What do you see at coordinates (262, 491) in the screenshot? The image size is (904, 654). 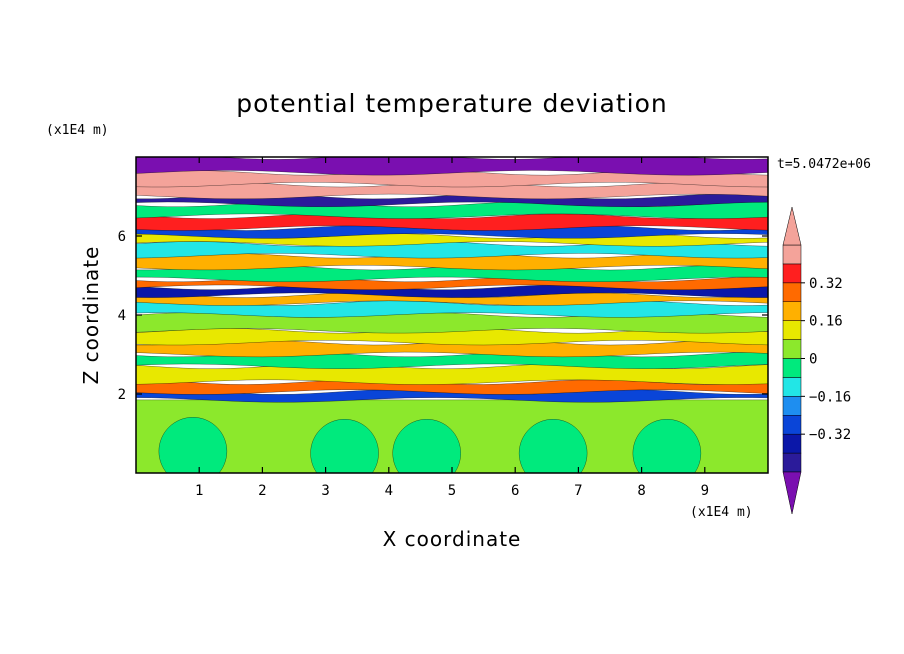 I see `x-tick-label: 2` at bounding box center [262, 491].